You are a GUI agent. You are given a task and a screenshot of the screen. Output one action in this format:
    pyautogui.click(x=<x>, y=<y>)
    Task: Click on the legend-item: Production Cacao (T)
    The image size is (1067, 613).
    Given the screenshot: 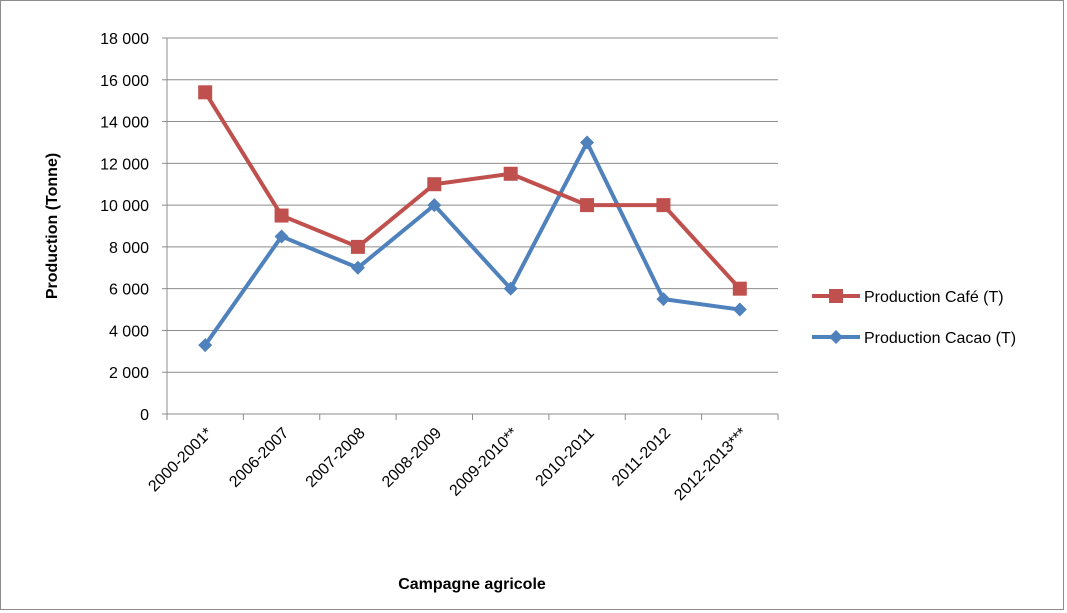 What is the action you would take?
    pyautogui.click(x=914, y=338)
    